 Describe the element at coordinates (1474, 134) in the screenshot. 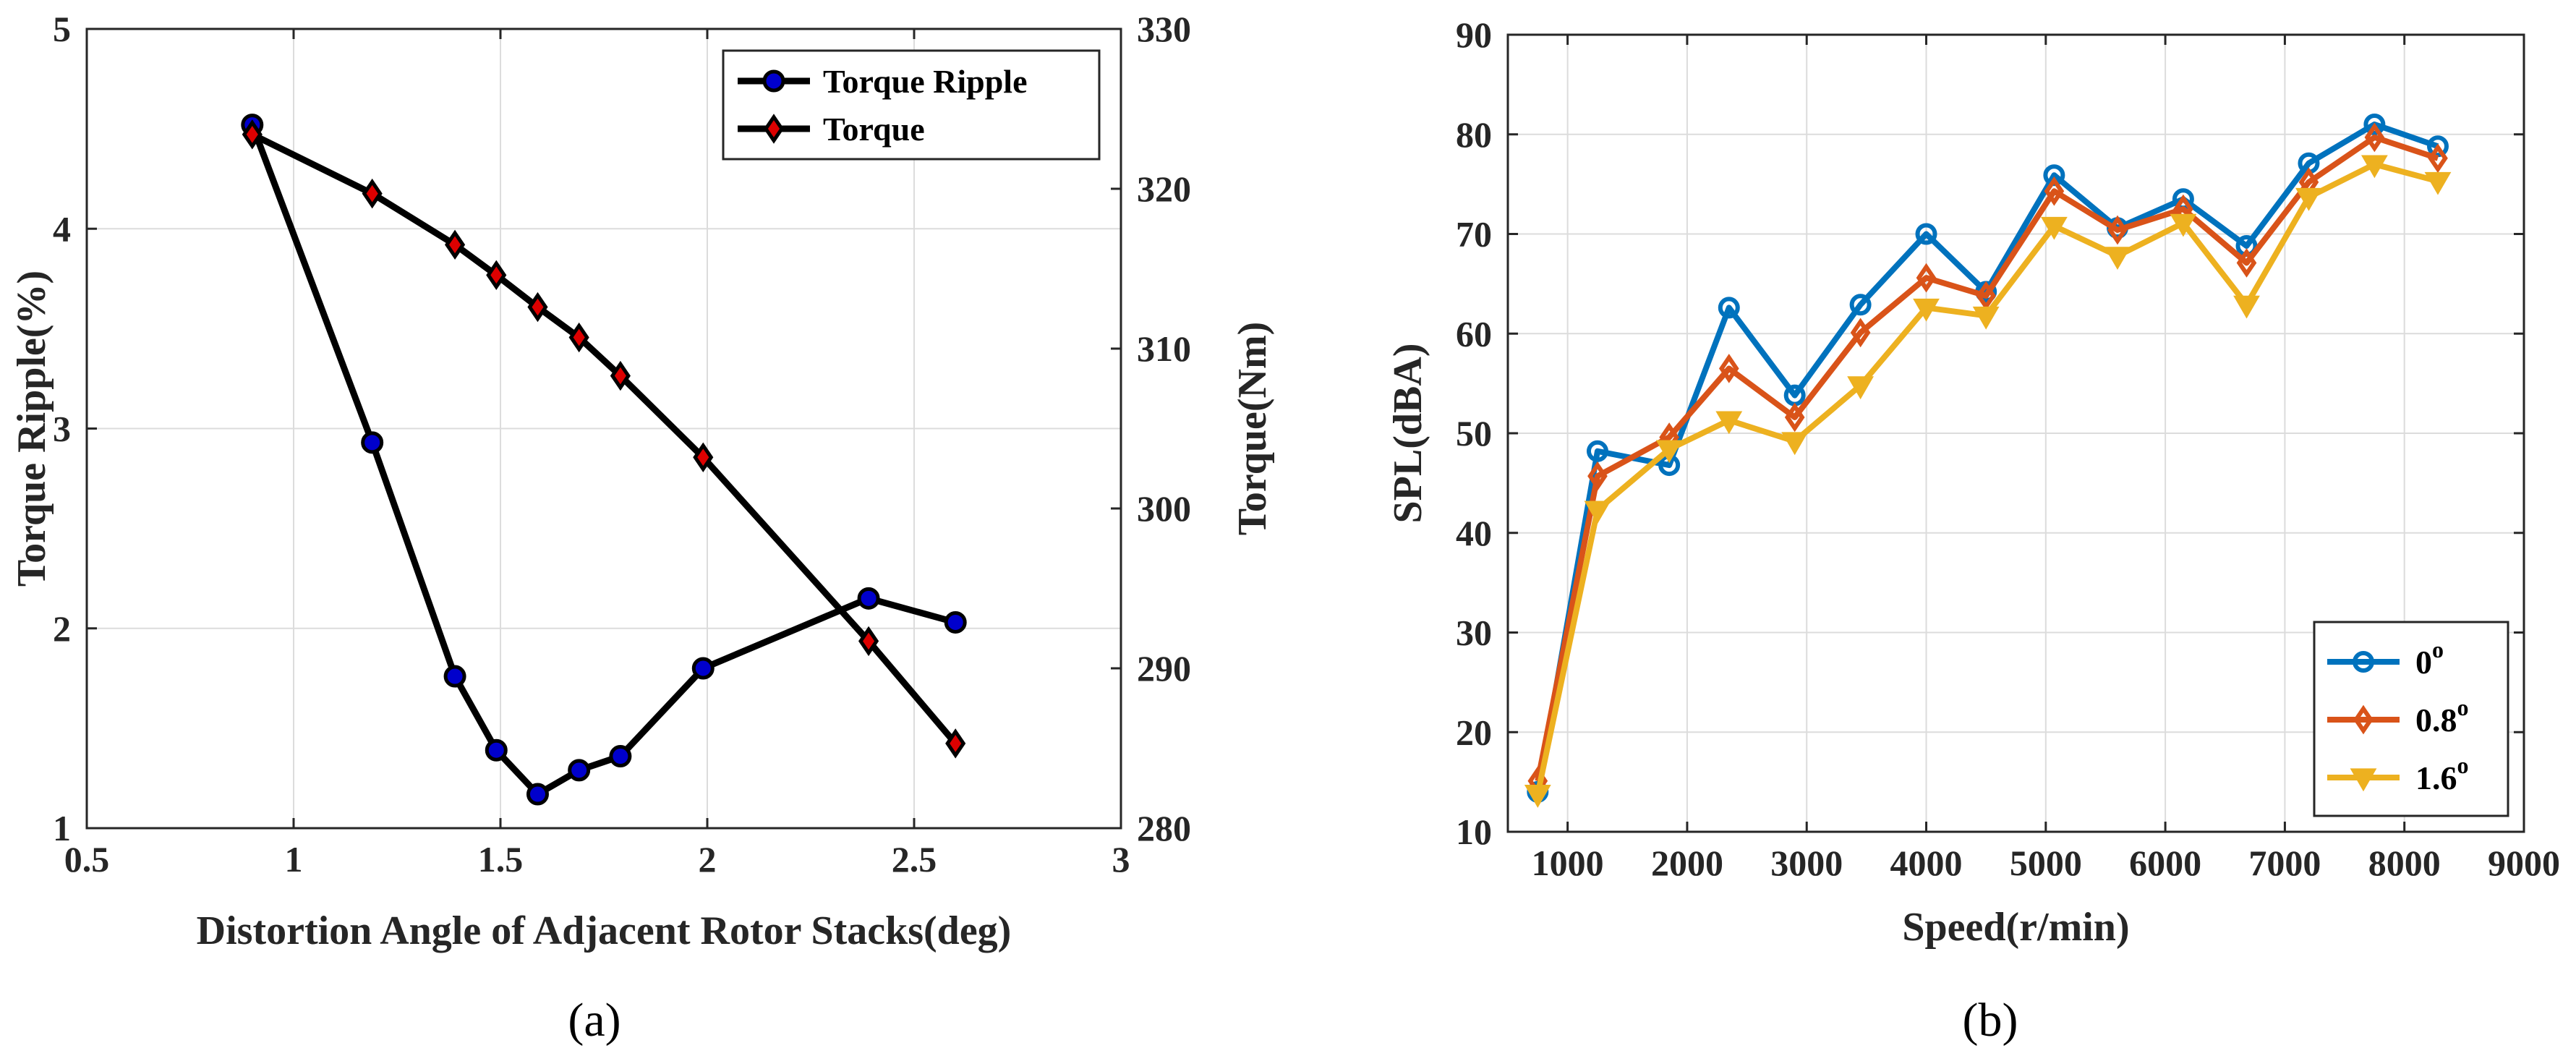

I see `y-tick-label: 80` at that location.